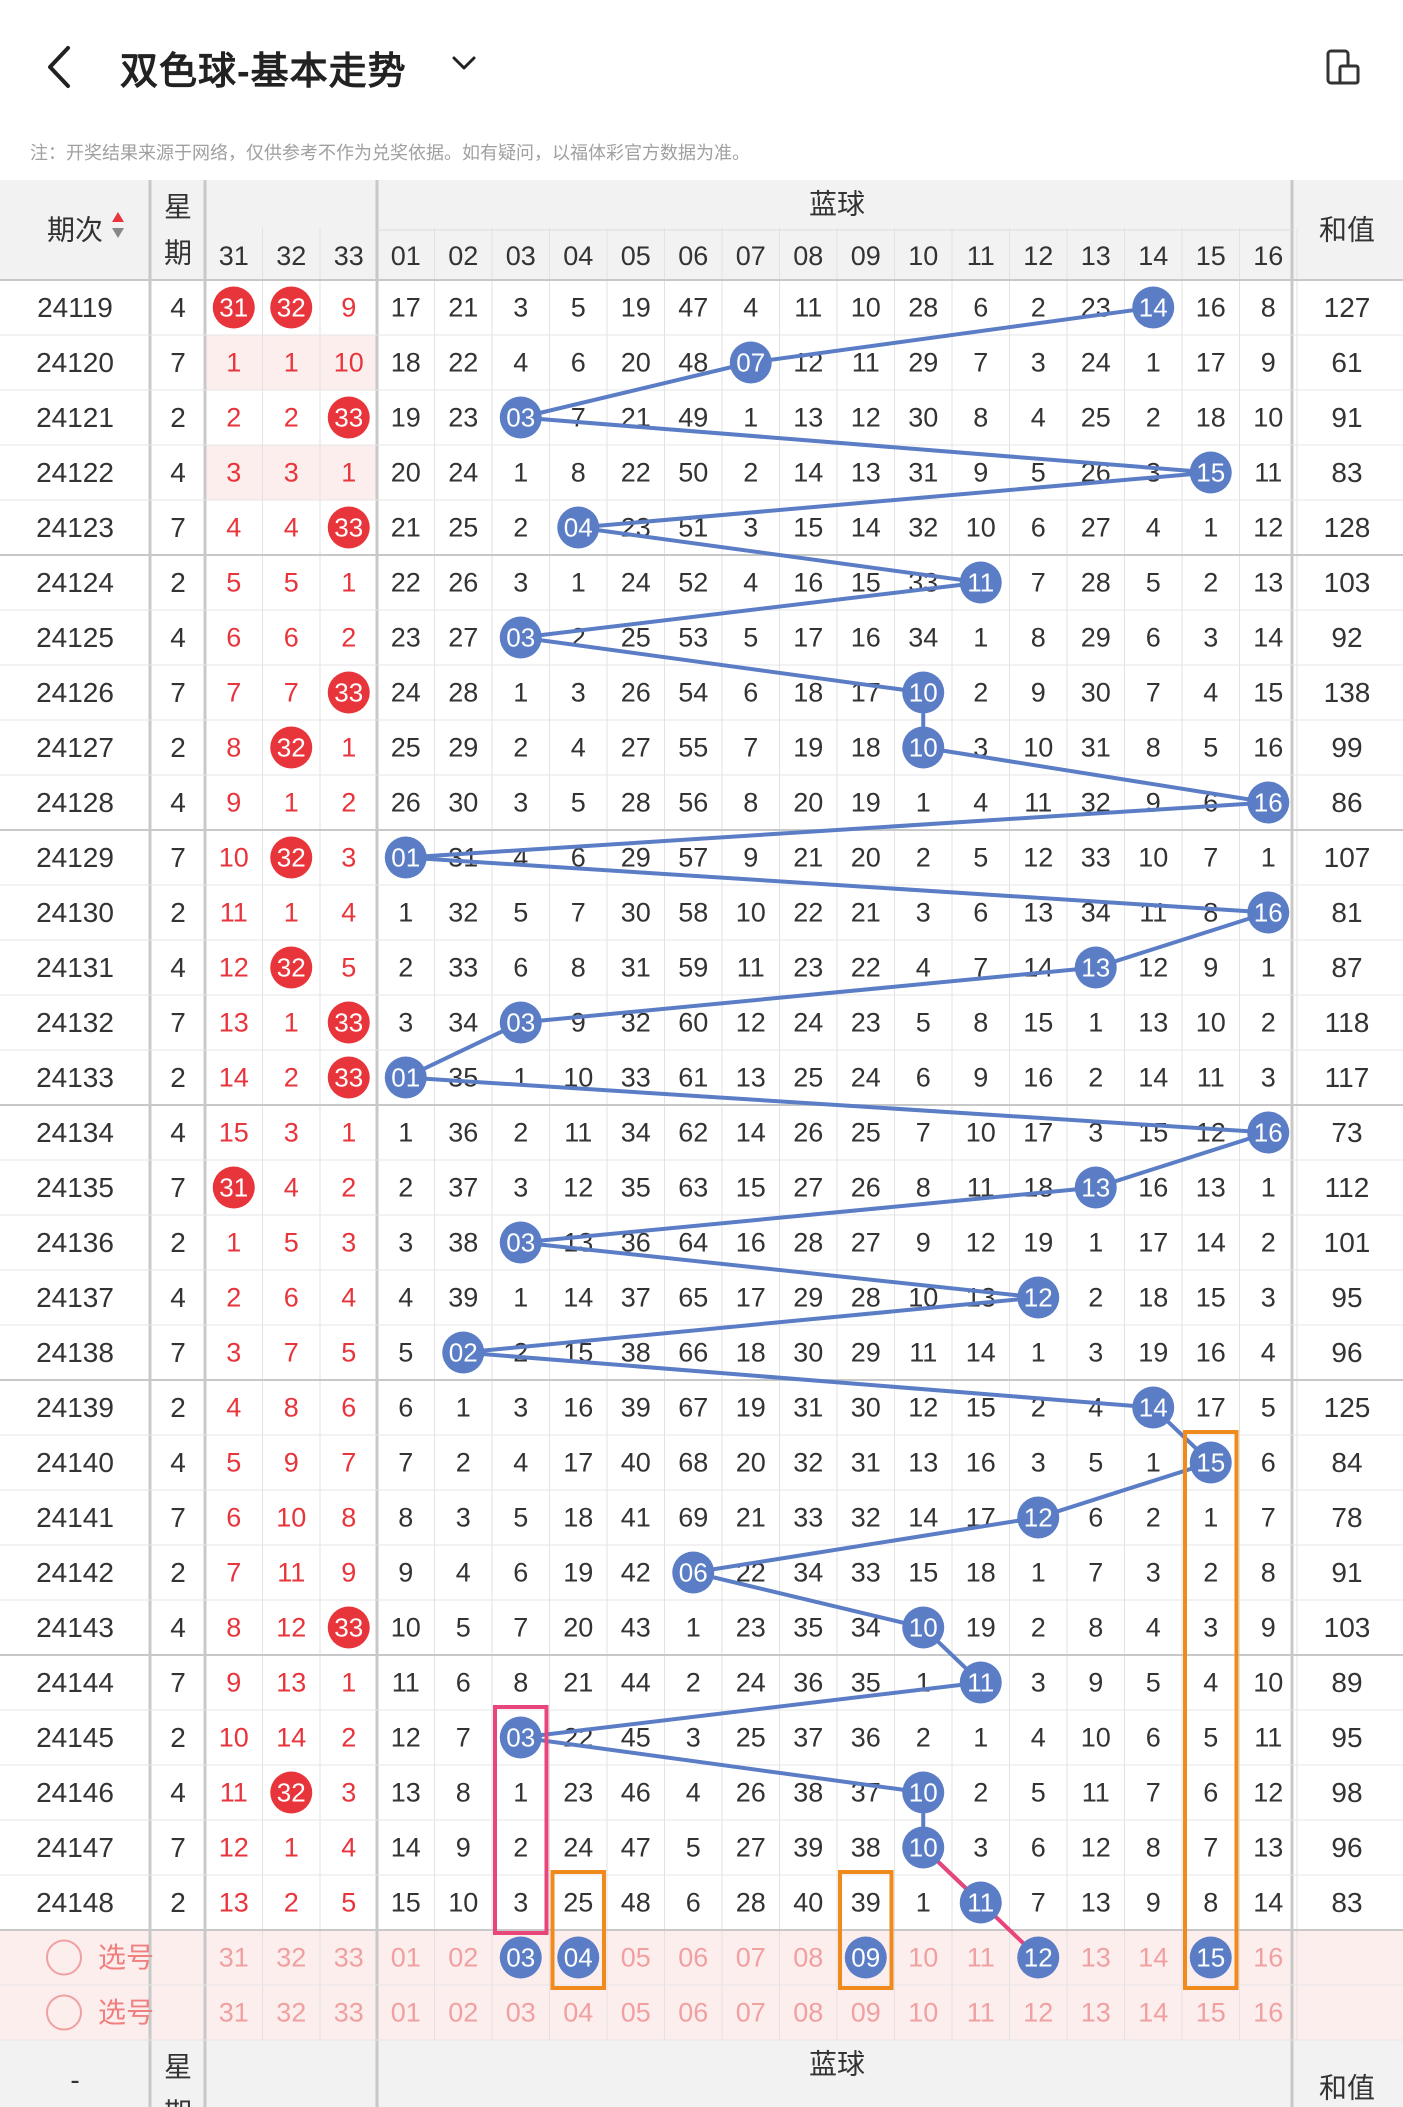 This screenshot has height=2107, width=1403. I want to click on blue-omission-cell: 3, so click(693, 1738).